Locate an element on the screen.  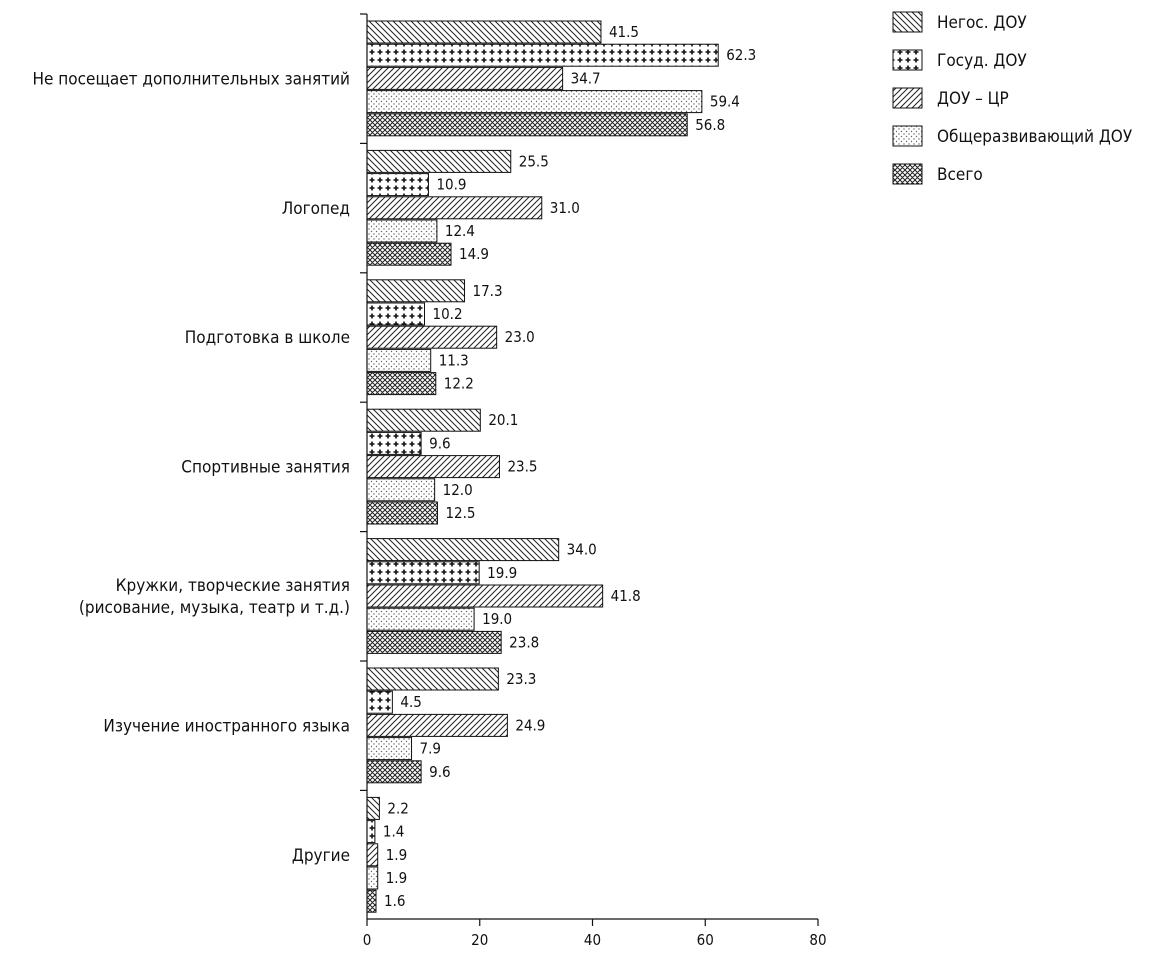
value-label: 10.2 is located at coordinates (448, 314).